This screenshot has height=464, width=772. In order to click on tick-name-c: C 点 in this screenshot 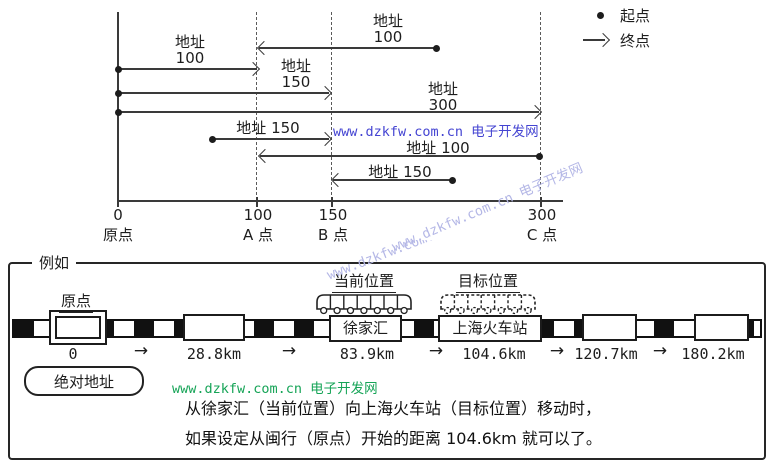, I will do `click(542, 235)`.